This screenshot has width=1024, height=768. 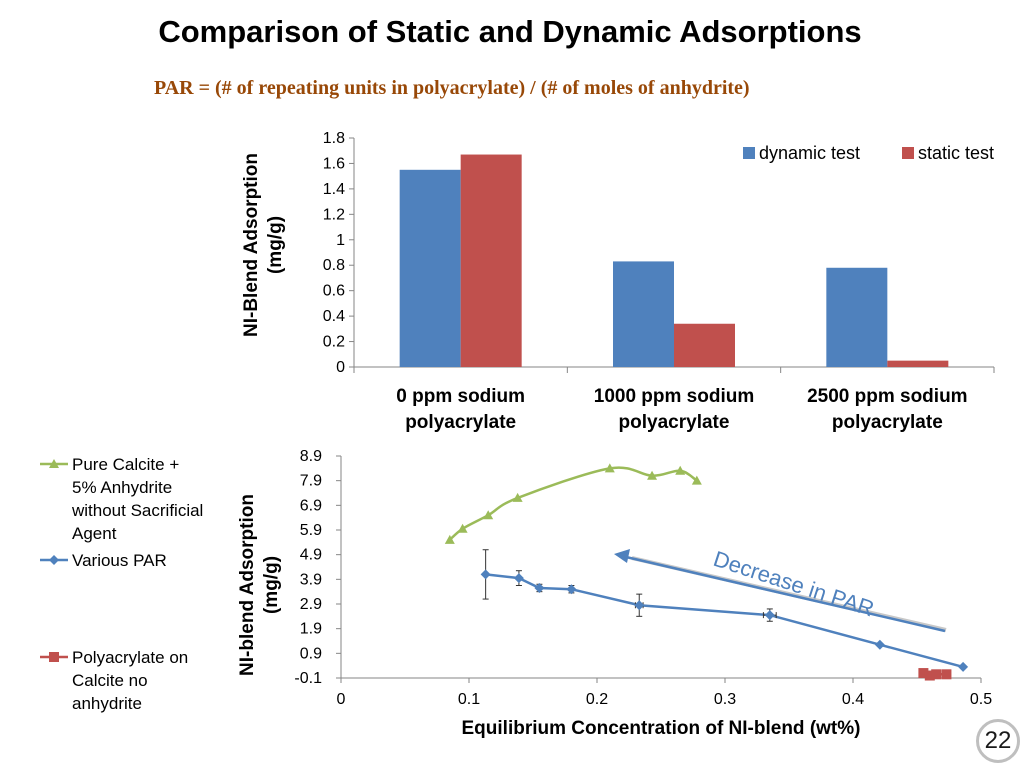 I want to click on bar-y-tick-label: 1.4, so click(x=334, y=189).